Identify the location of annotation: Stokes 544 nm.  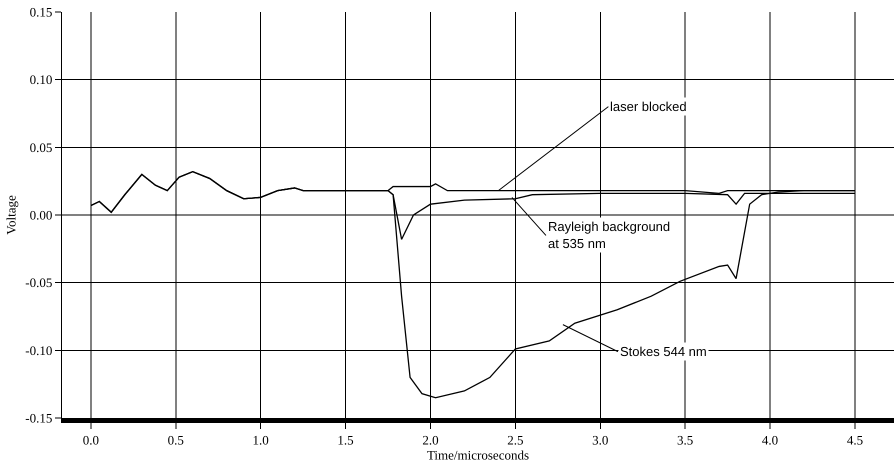
(663, 351).